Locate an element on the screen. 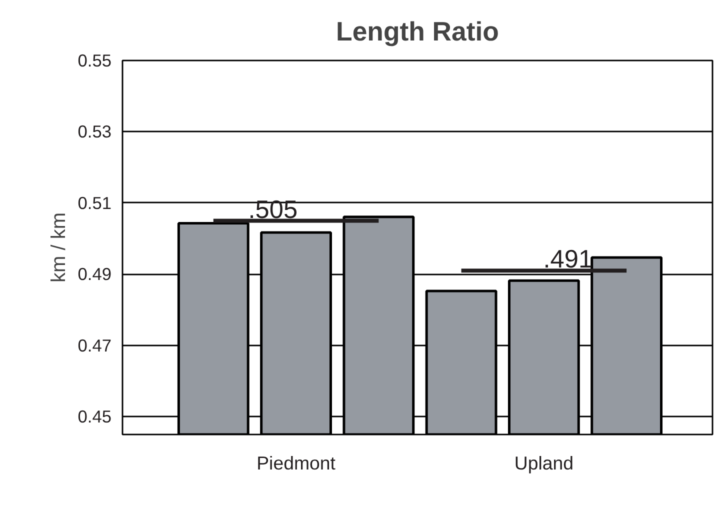 Image resolution: width=721 pixels, height=508 pixels. annotation: .491 is located at coordinates (568, 260).